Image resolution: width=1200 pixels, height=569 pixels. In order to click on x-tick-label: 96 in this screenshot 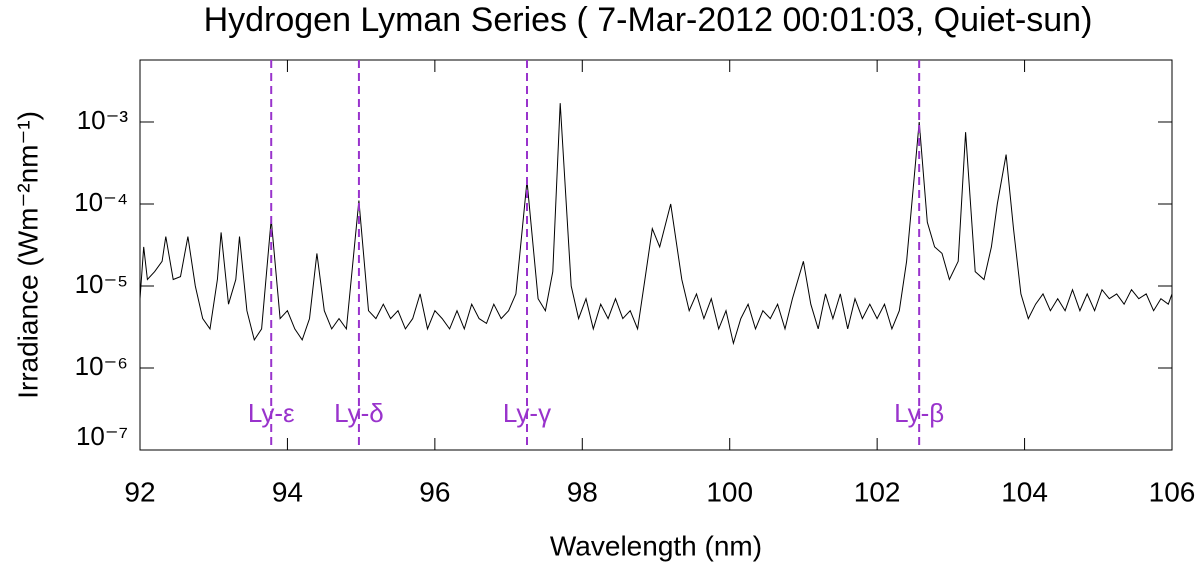, I will do `click(434, 491)`.